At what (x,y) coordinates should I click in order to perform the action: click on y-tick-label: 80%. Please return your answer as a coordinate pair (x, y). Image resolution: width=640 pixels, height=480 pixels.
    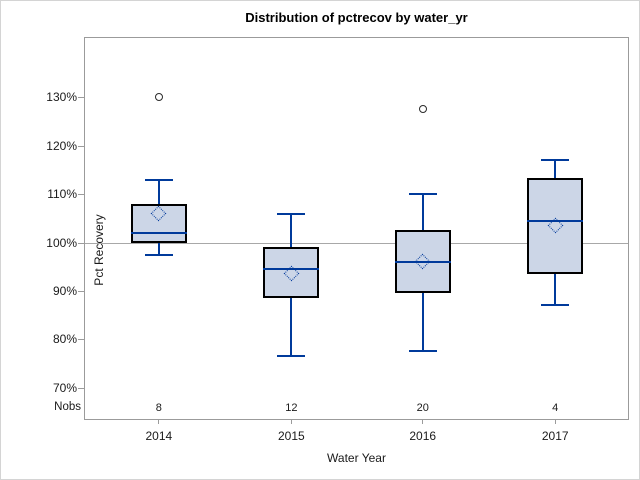
    Looking at the image, I should click on (64, 339).